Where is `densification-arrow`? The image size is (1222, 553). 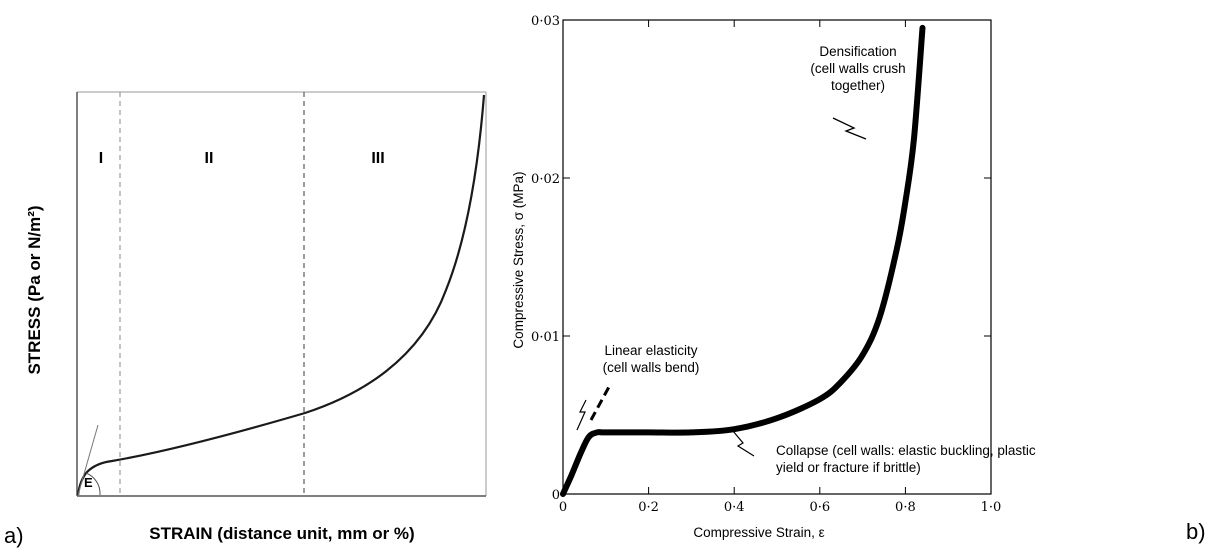 densification-arrow is located at coordinates (849, 128).